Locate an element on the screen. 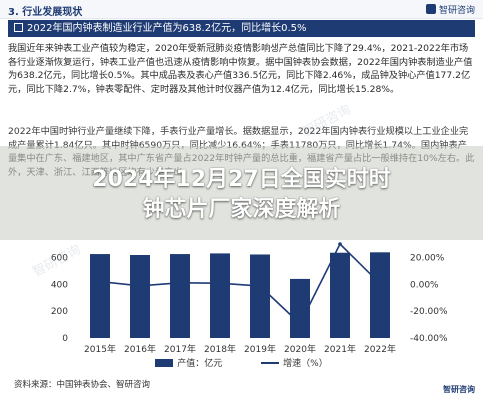 This screenshot has height=400, width=483. y-left-tick-label: 400 is located at coordinates (59, 285).